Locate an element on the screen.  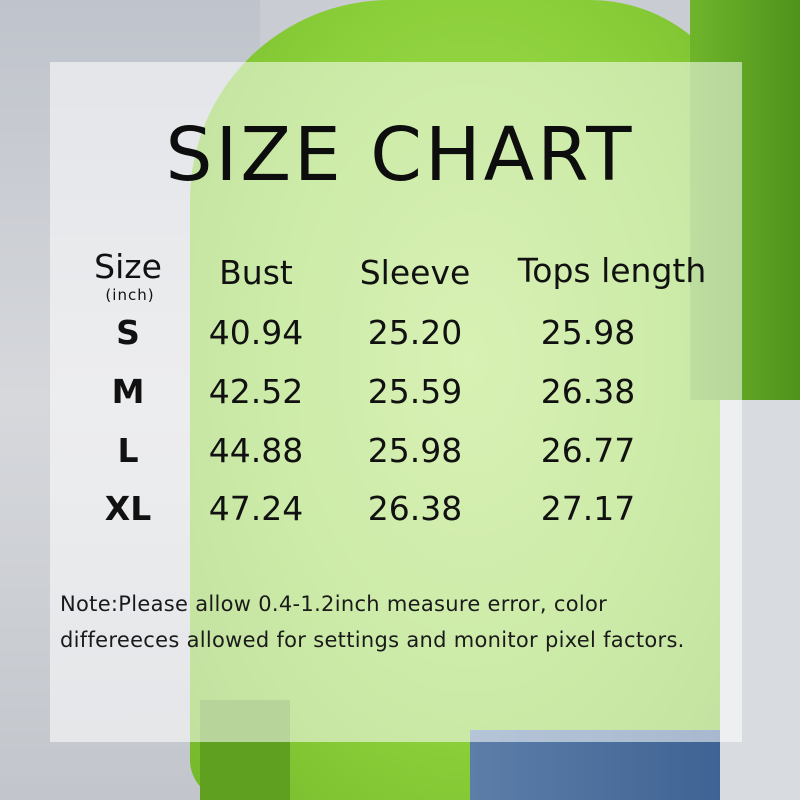
cell-tops-length: 25.98 is located at coordinates (588, 332).